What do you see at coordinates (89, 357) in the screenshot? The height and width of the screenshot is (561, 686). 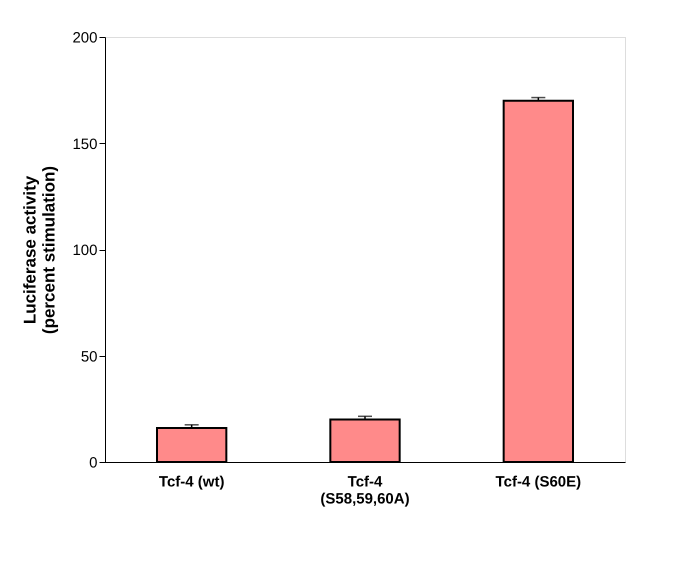 I see `y-tick-label: 50` at bounding box center [89, 357].